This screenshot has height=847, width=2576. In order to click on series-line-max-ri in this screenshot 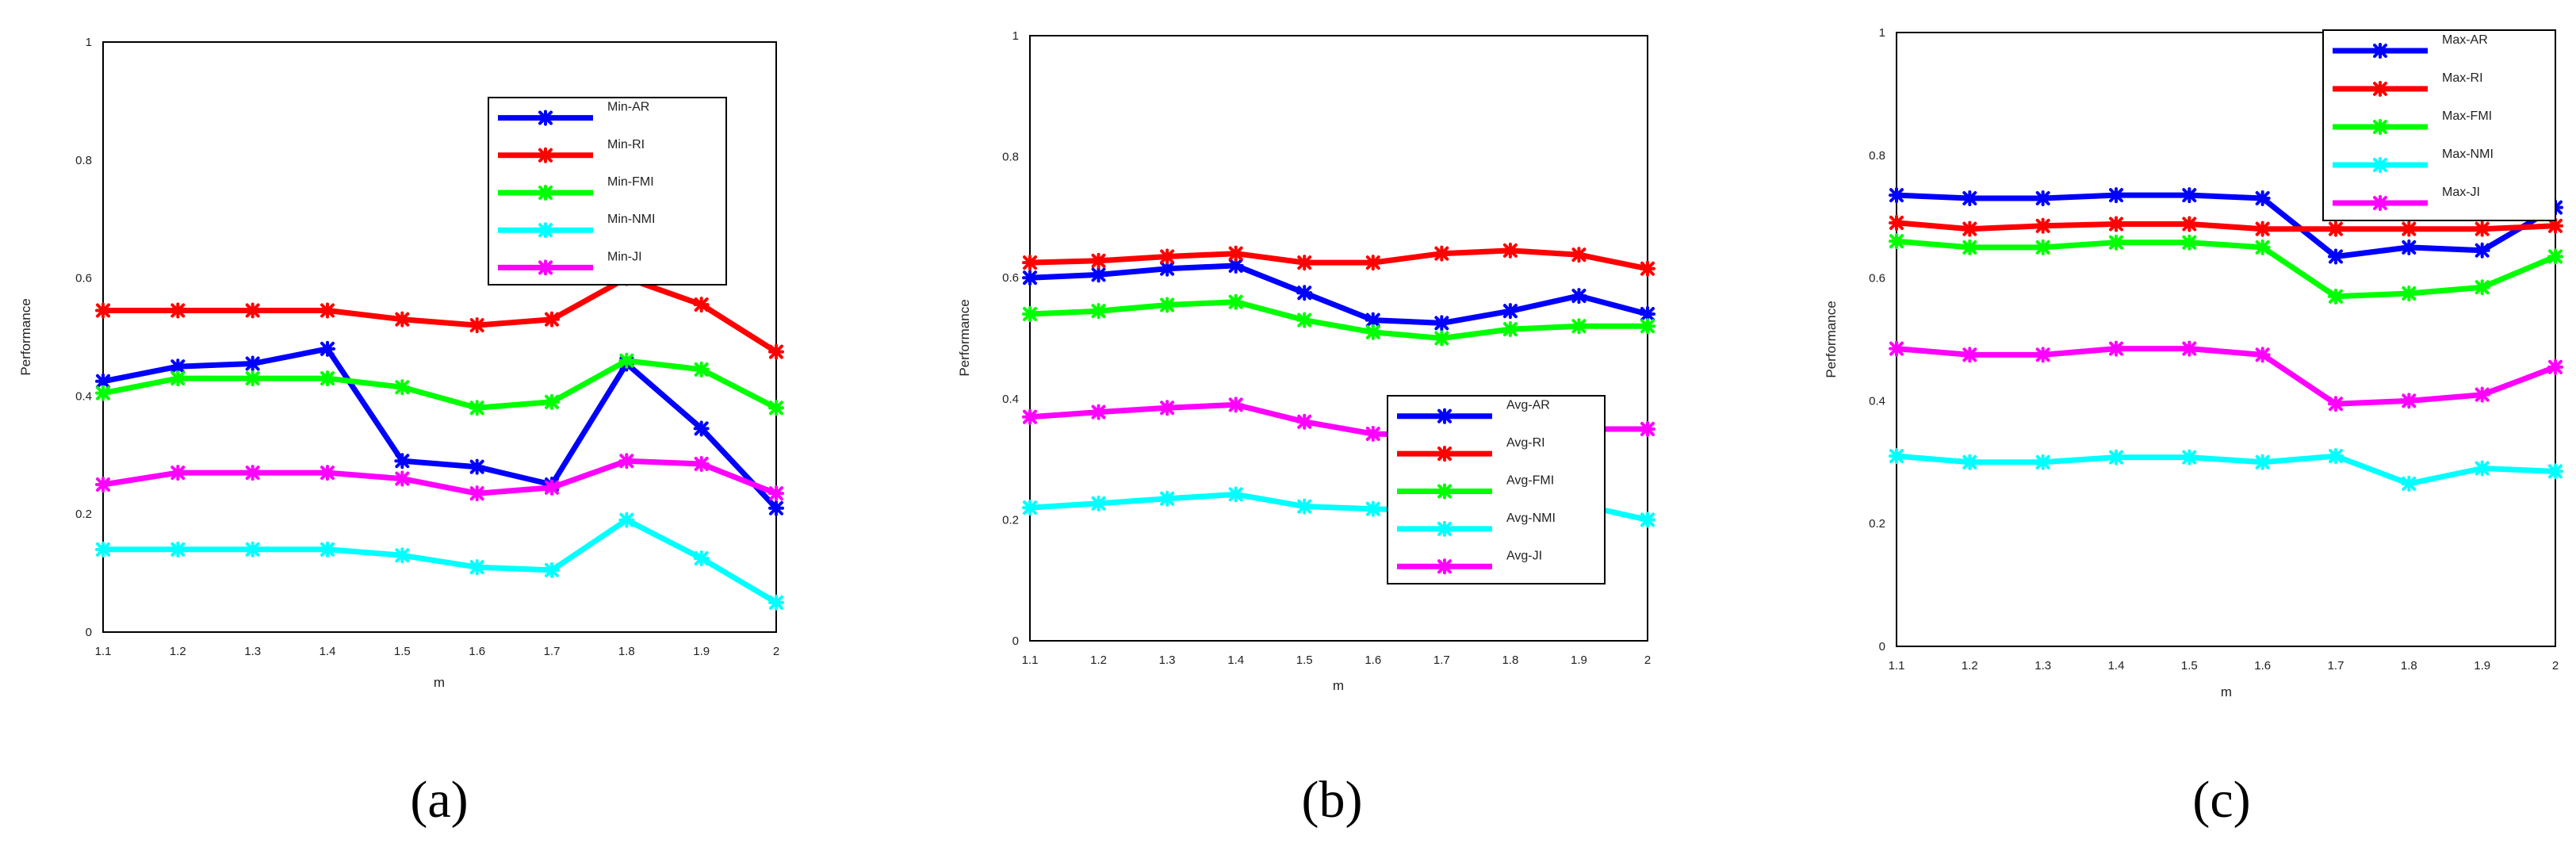, I will do `click(2226, 226)`.